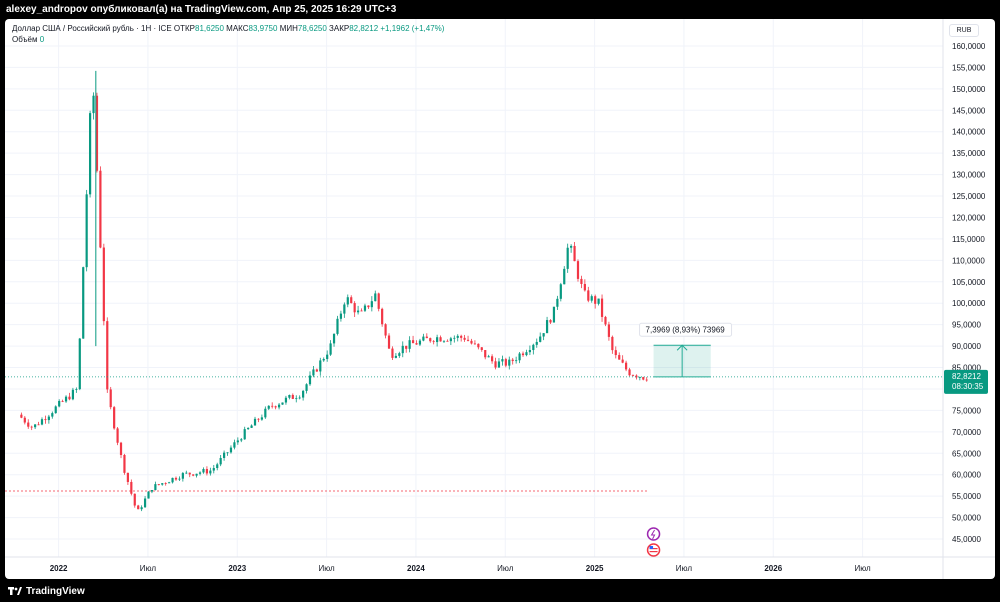 This screenshot has width=1000, height=602. Describe the element at coordinates (25, 39) in the screenshot. I see `legend-volume-label: Объём` at that location.